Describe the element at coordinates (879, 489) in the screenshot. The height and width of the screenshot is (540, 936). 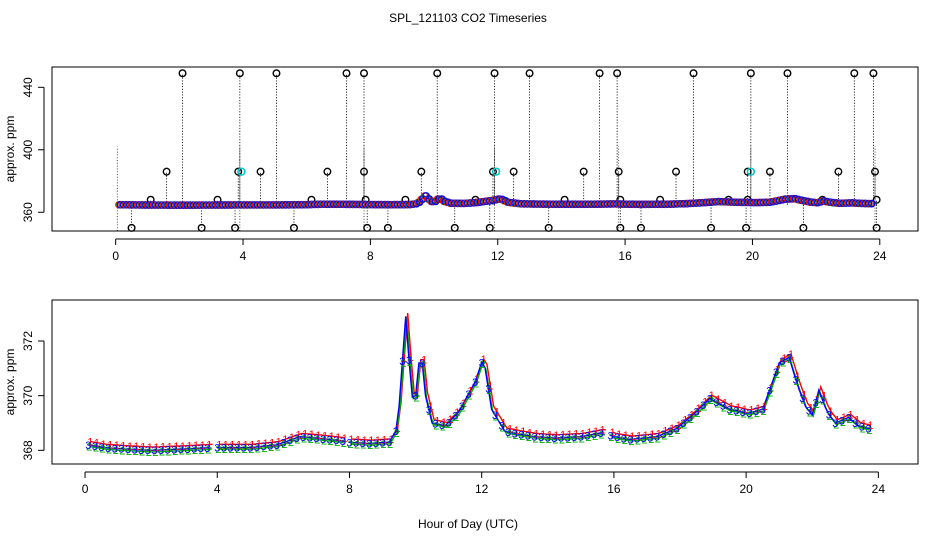
I see `bottom-xtick-label: 24` at that location.